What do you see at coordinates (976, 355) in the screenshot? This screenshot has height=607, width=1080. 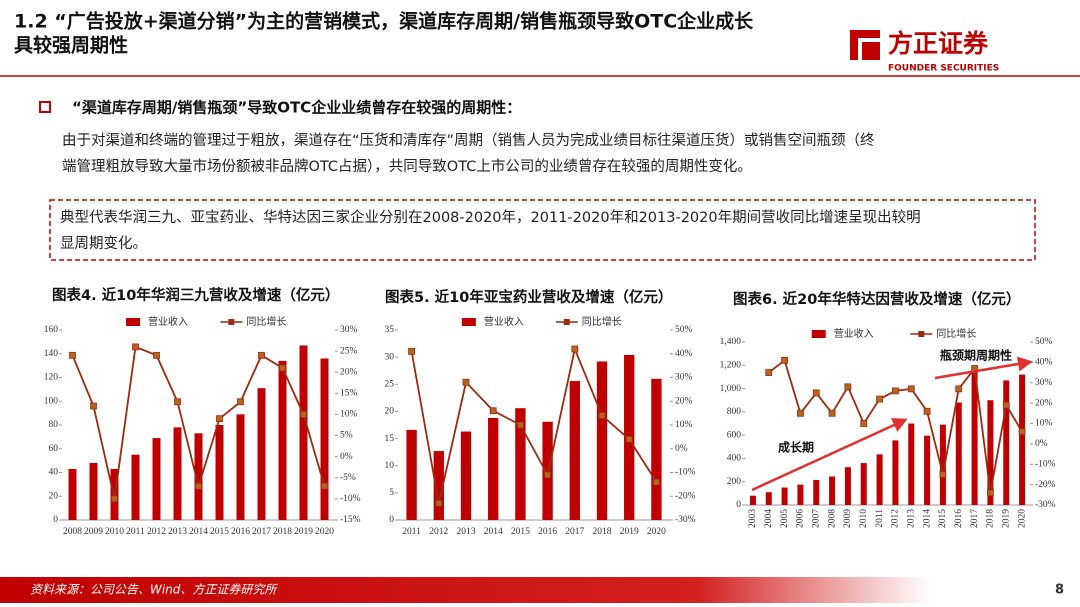 I see `annotation: 瓶颈期周期性` at bounding box center [976, 355].